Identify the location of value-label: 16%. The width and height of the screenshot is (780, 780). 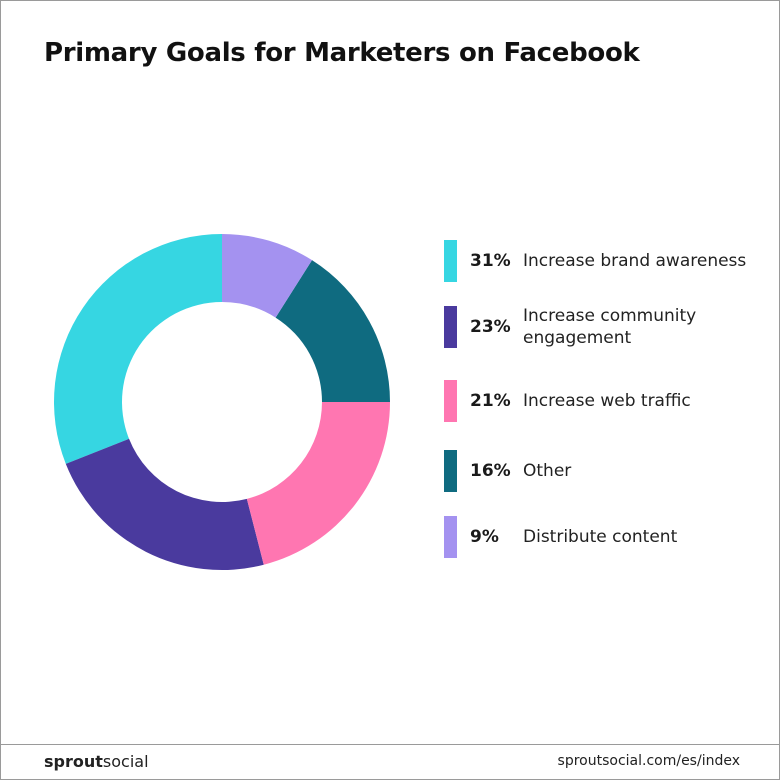
(490, 471).